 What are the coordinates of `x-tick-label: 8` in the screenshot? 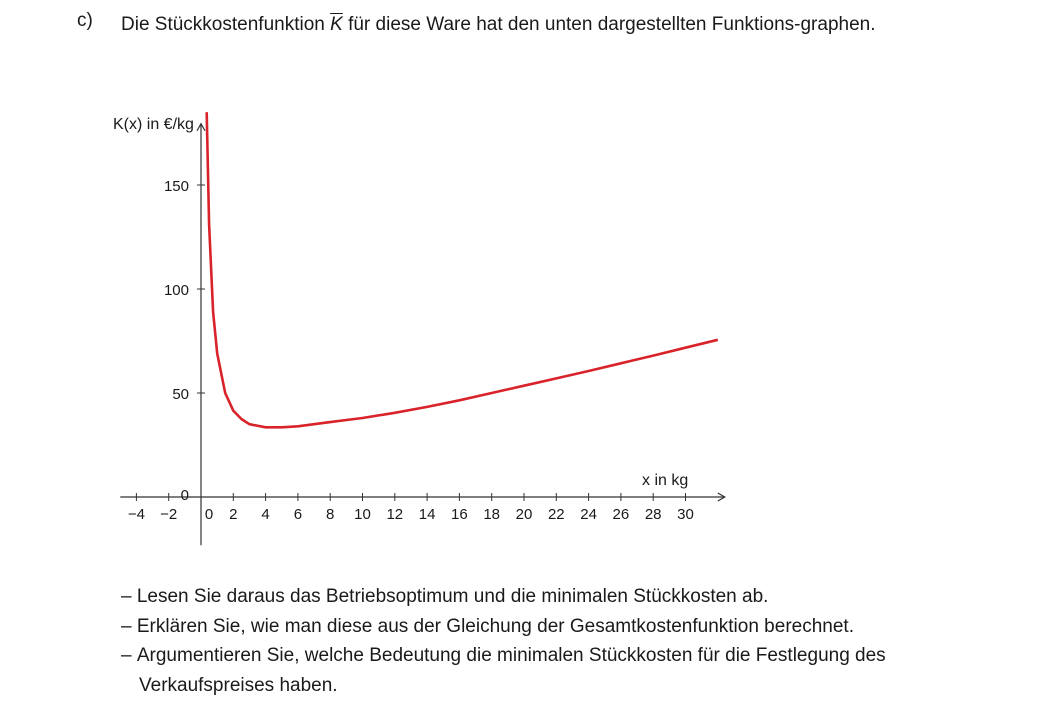 It's located at (330, 514).